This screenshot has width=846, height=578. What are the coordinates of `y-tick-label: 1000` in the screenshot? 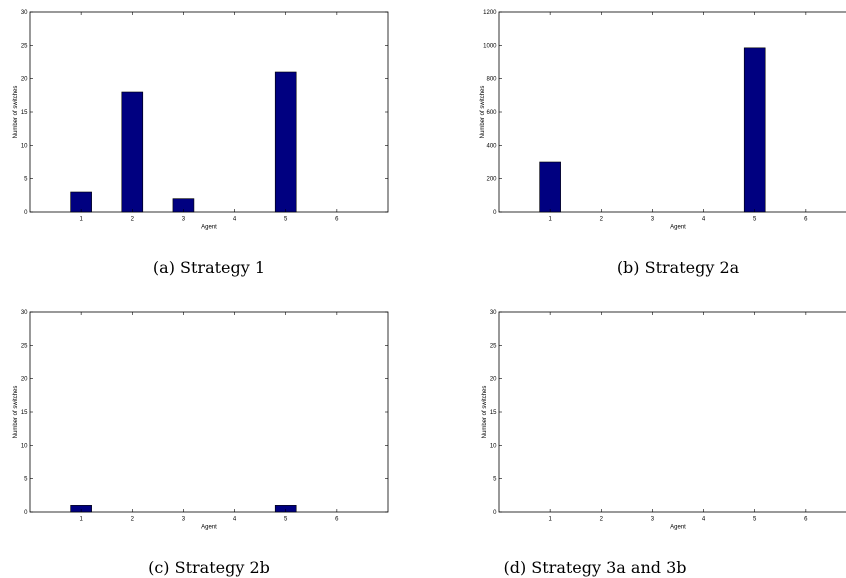 It's located at (490, 46).